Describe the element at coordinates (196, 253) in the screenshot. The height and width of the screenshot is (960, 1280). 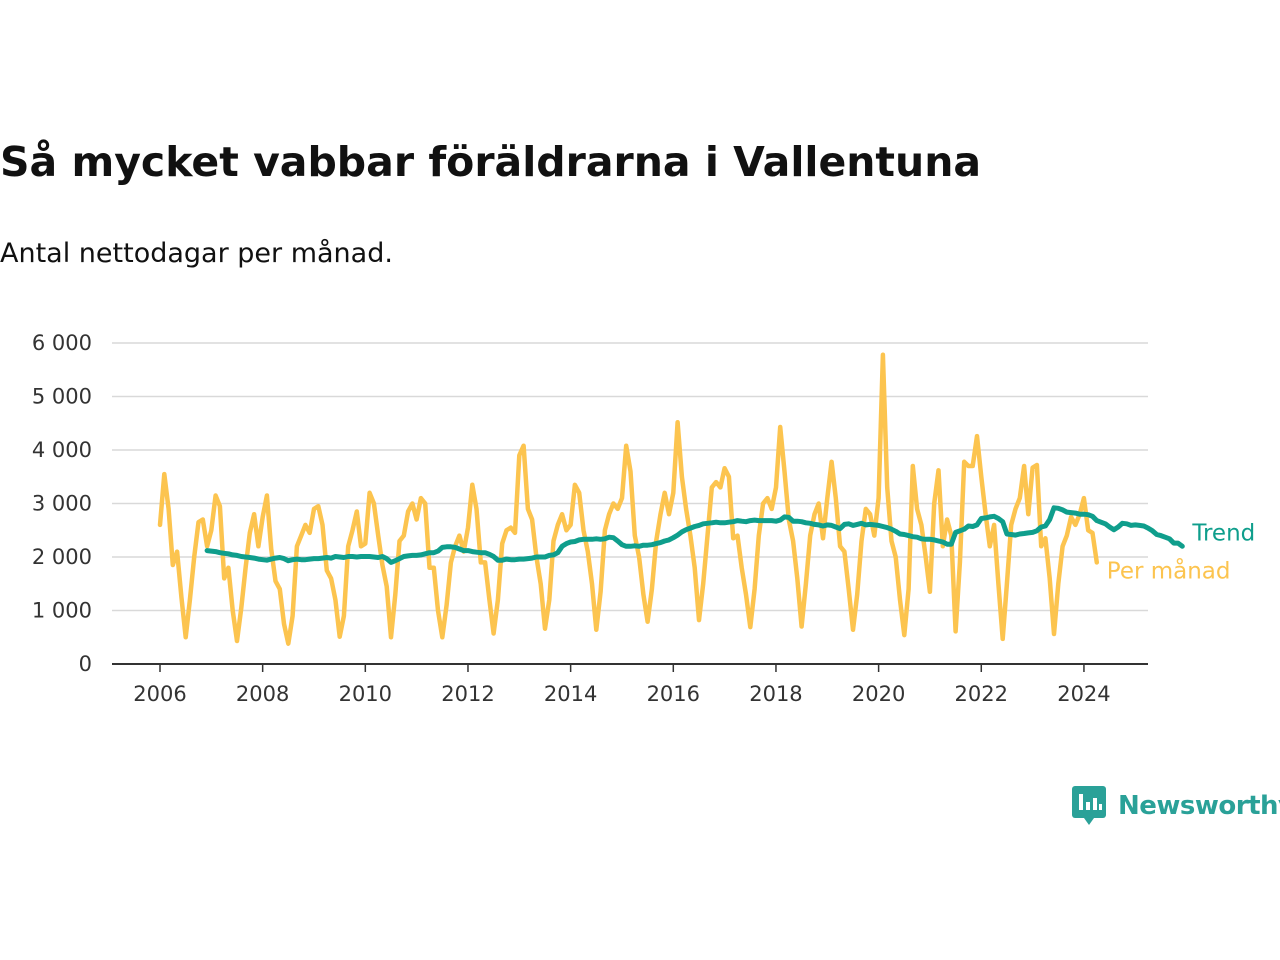
I see `chart-subtitle: Antal nettodagar per månad.` at that location.